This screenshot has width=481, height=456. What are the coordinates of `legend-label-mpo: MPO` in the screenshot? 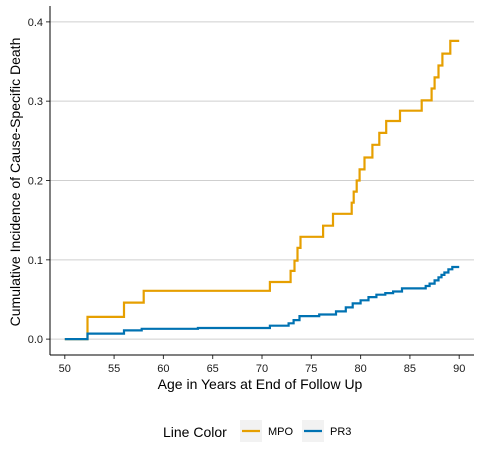 It's located at (281, 432).